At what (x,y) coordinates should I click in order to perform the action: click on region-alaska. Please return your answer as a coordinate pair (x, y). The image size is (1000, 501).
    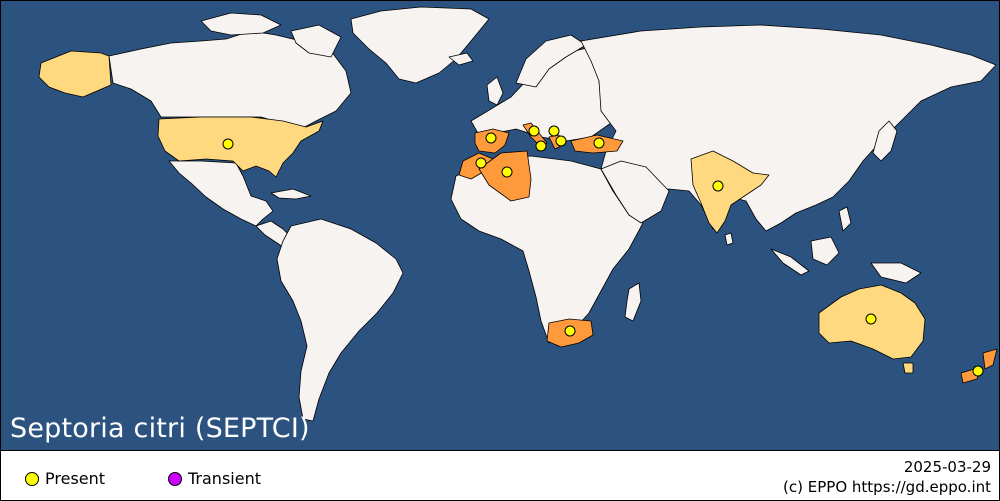
    Looking at the image, I should click on (75, 74).